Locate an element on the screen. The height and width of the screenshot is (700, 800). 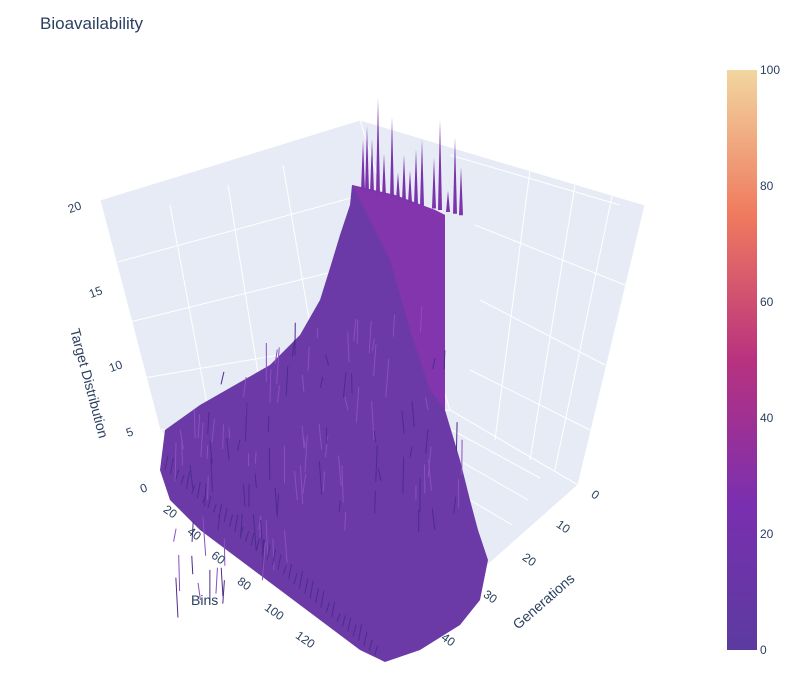
colorbar-tick-label: 80 is located at coordinates (767, 186).